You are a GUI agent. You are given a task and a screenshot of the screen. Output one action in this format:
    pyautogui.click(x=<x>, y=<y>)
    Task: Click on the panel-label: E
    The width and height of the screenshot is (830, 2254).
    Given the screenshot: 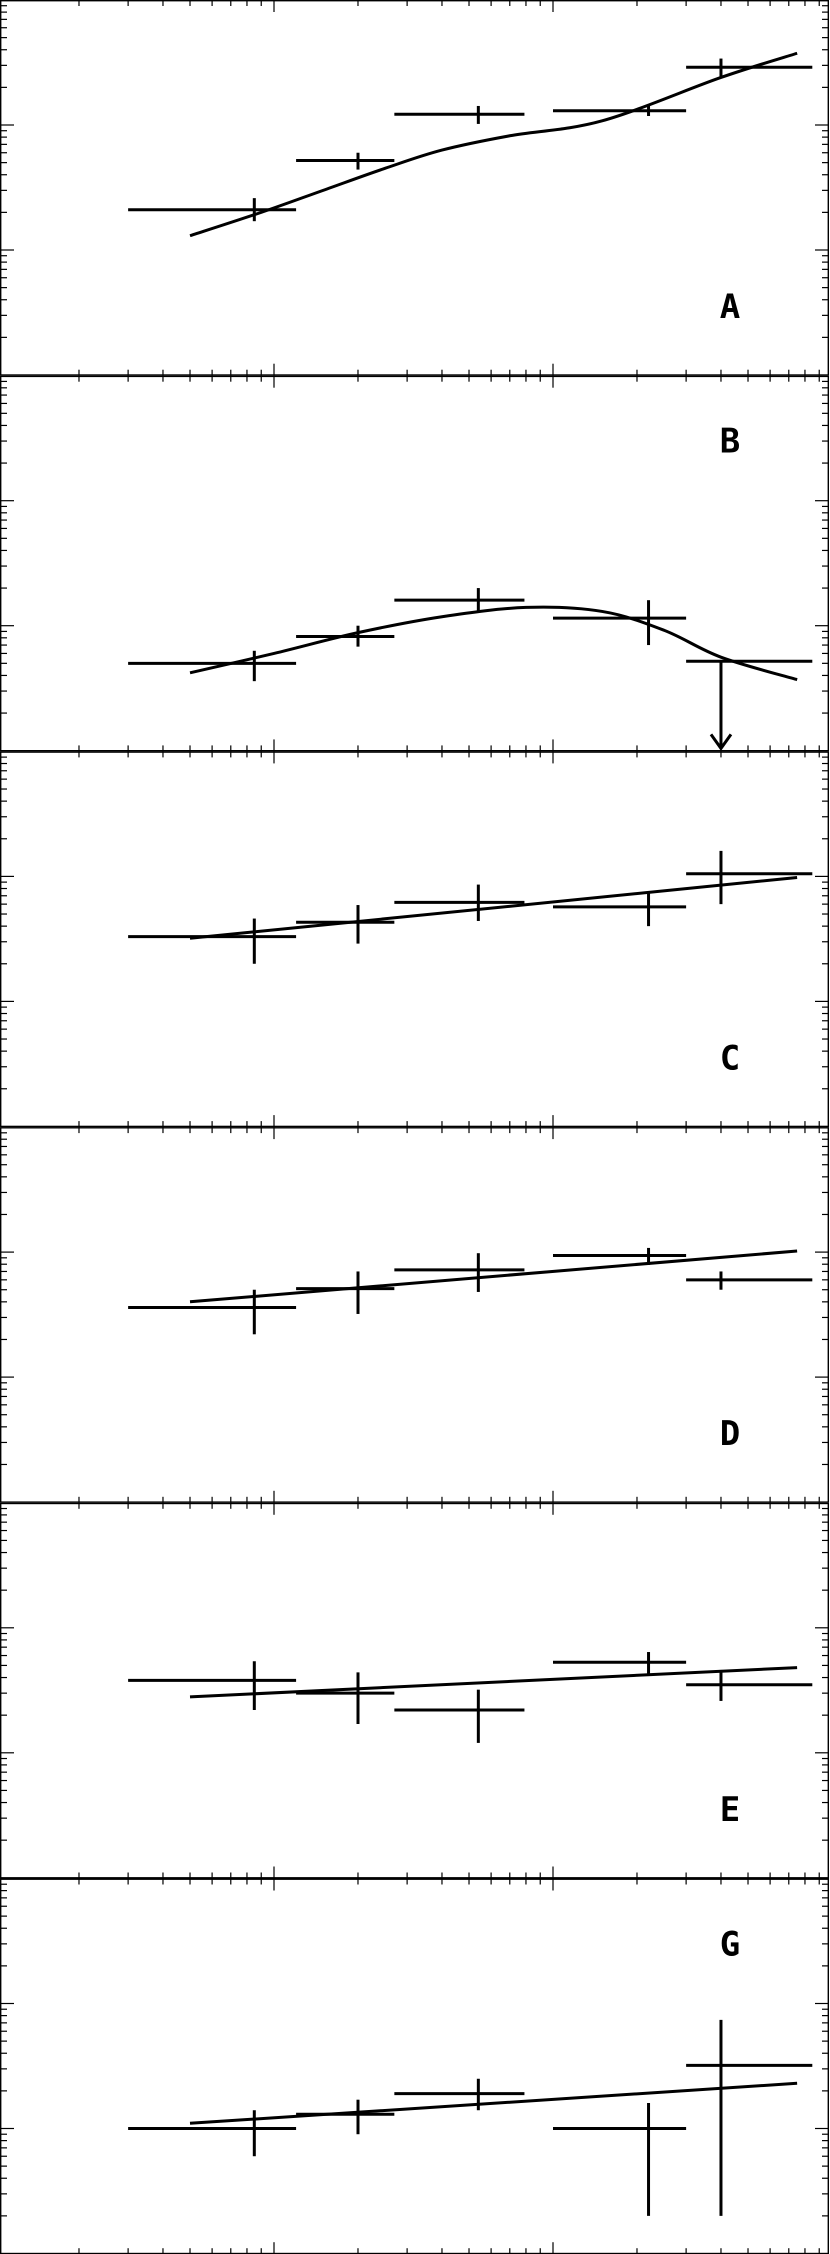 What is the action you would take?
    pyautogui.click(x=730, y=1810)
    